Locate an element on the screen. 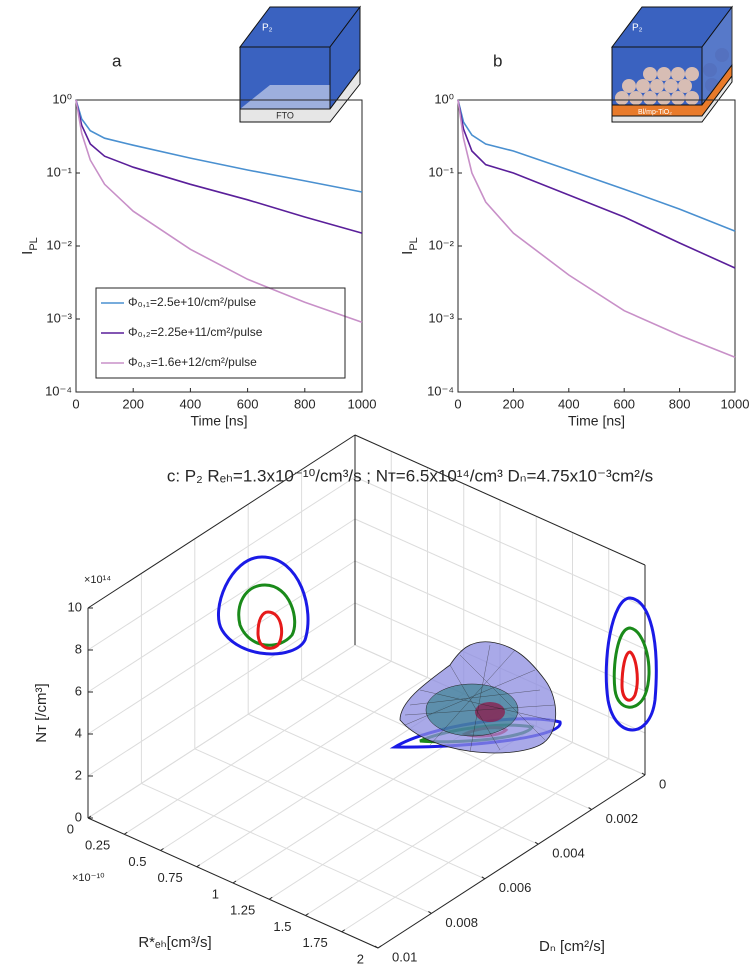 Image resolution: width=751 pixels, height=971 pixels. x-axis-label: R*ₑₕ[cm³/s] is located at coordinates (174, 942).